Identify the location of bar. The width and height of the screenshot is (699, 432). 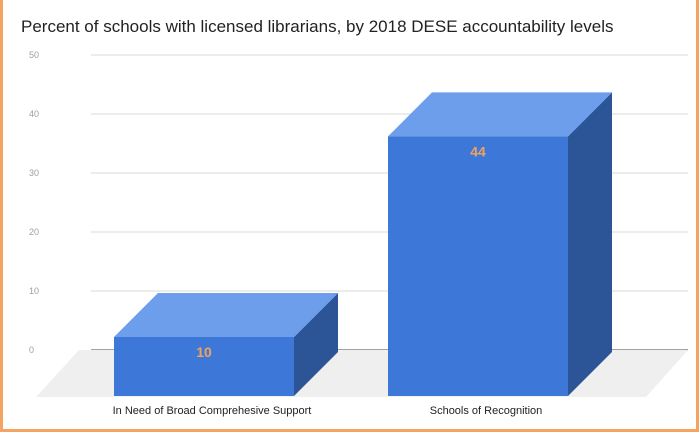
(204, 366).